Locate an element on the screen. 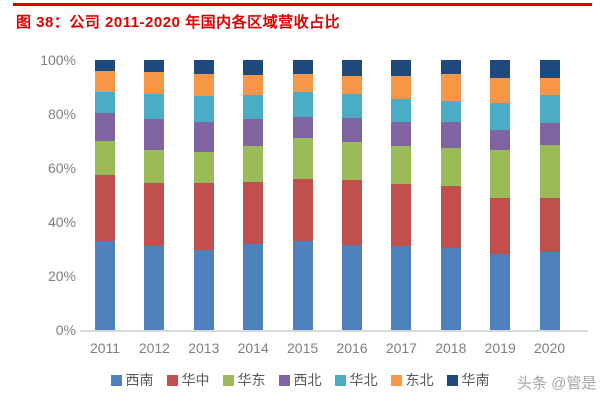 This screenshot has width=600, height=403. segment-华北-2016 is located at coordinates (352, 106).